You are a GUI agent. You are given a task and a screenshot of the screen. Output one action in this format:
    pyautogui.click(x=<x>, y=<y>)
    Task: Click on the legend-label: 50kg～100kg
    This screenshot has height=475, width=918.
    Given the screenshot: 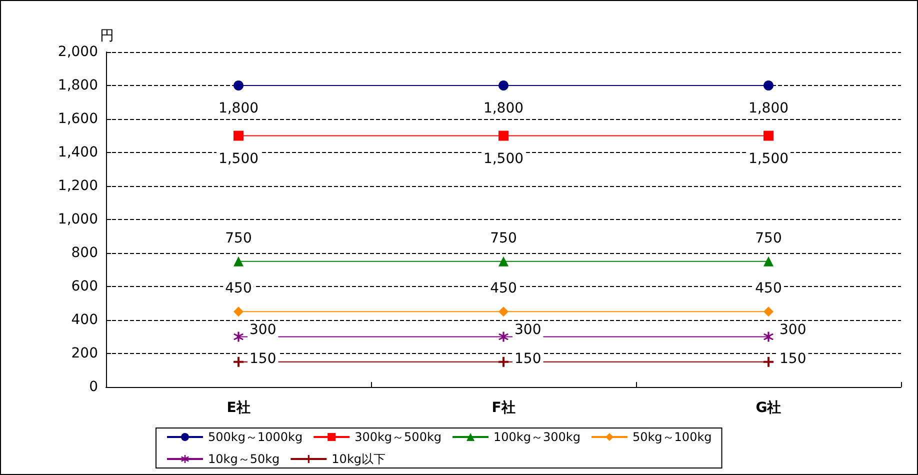 What is the action you would take?
    pyautogui.click(x=672, y=437)
    